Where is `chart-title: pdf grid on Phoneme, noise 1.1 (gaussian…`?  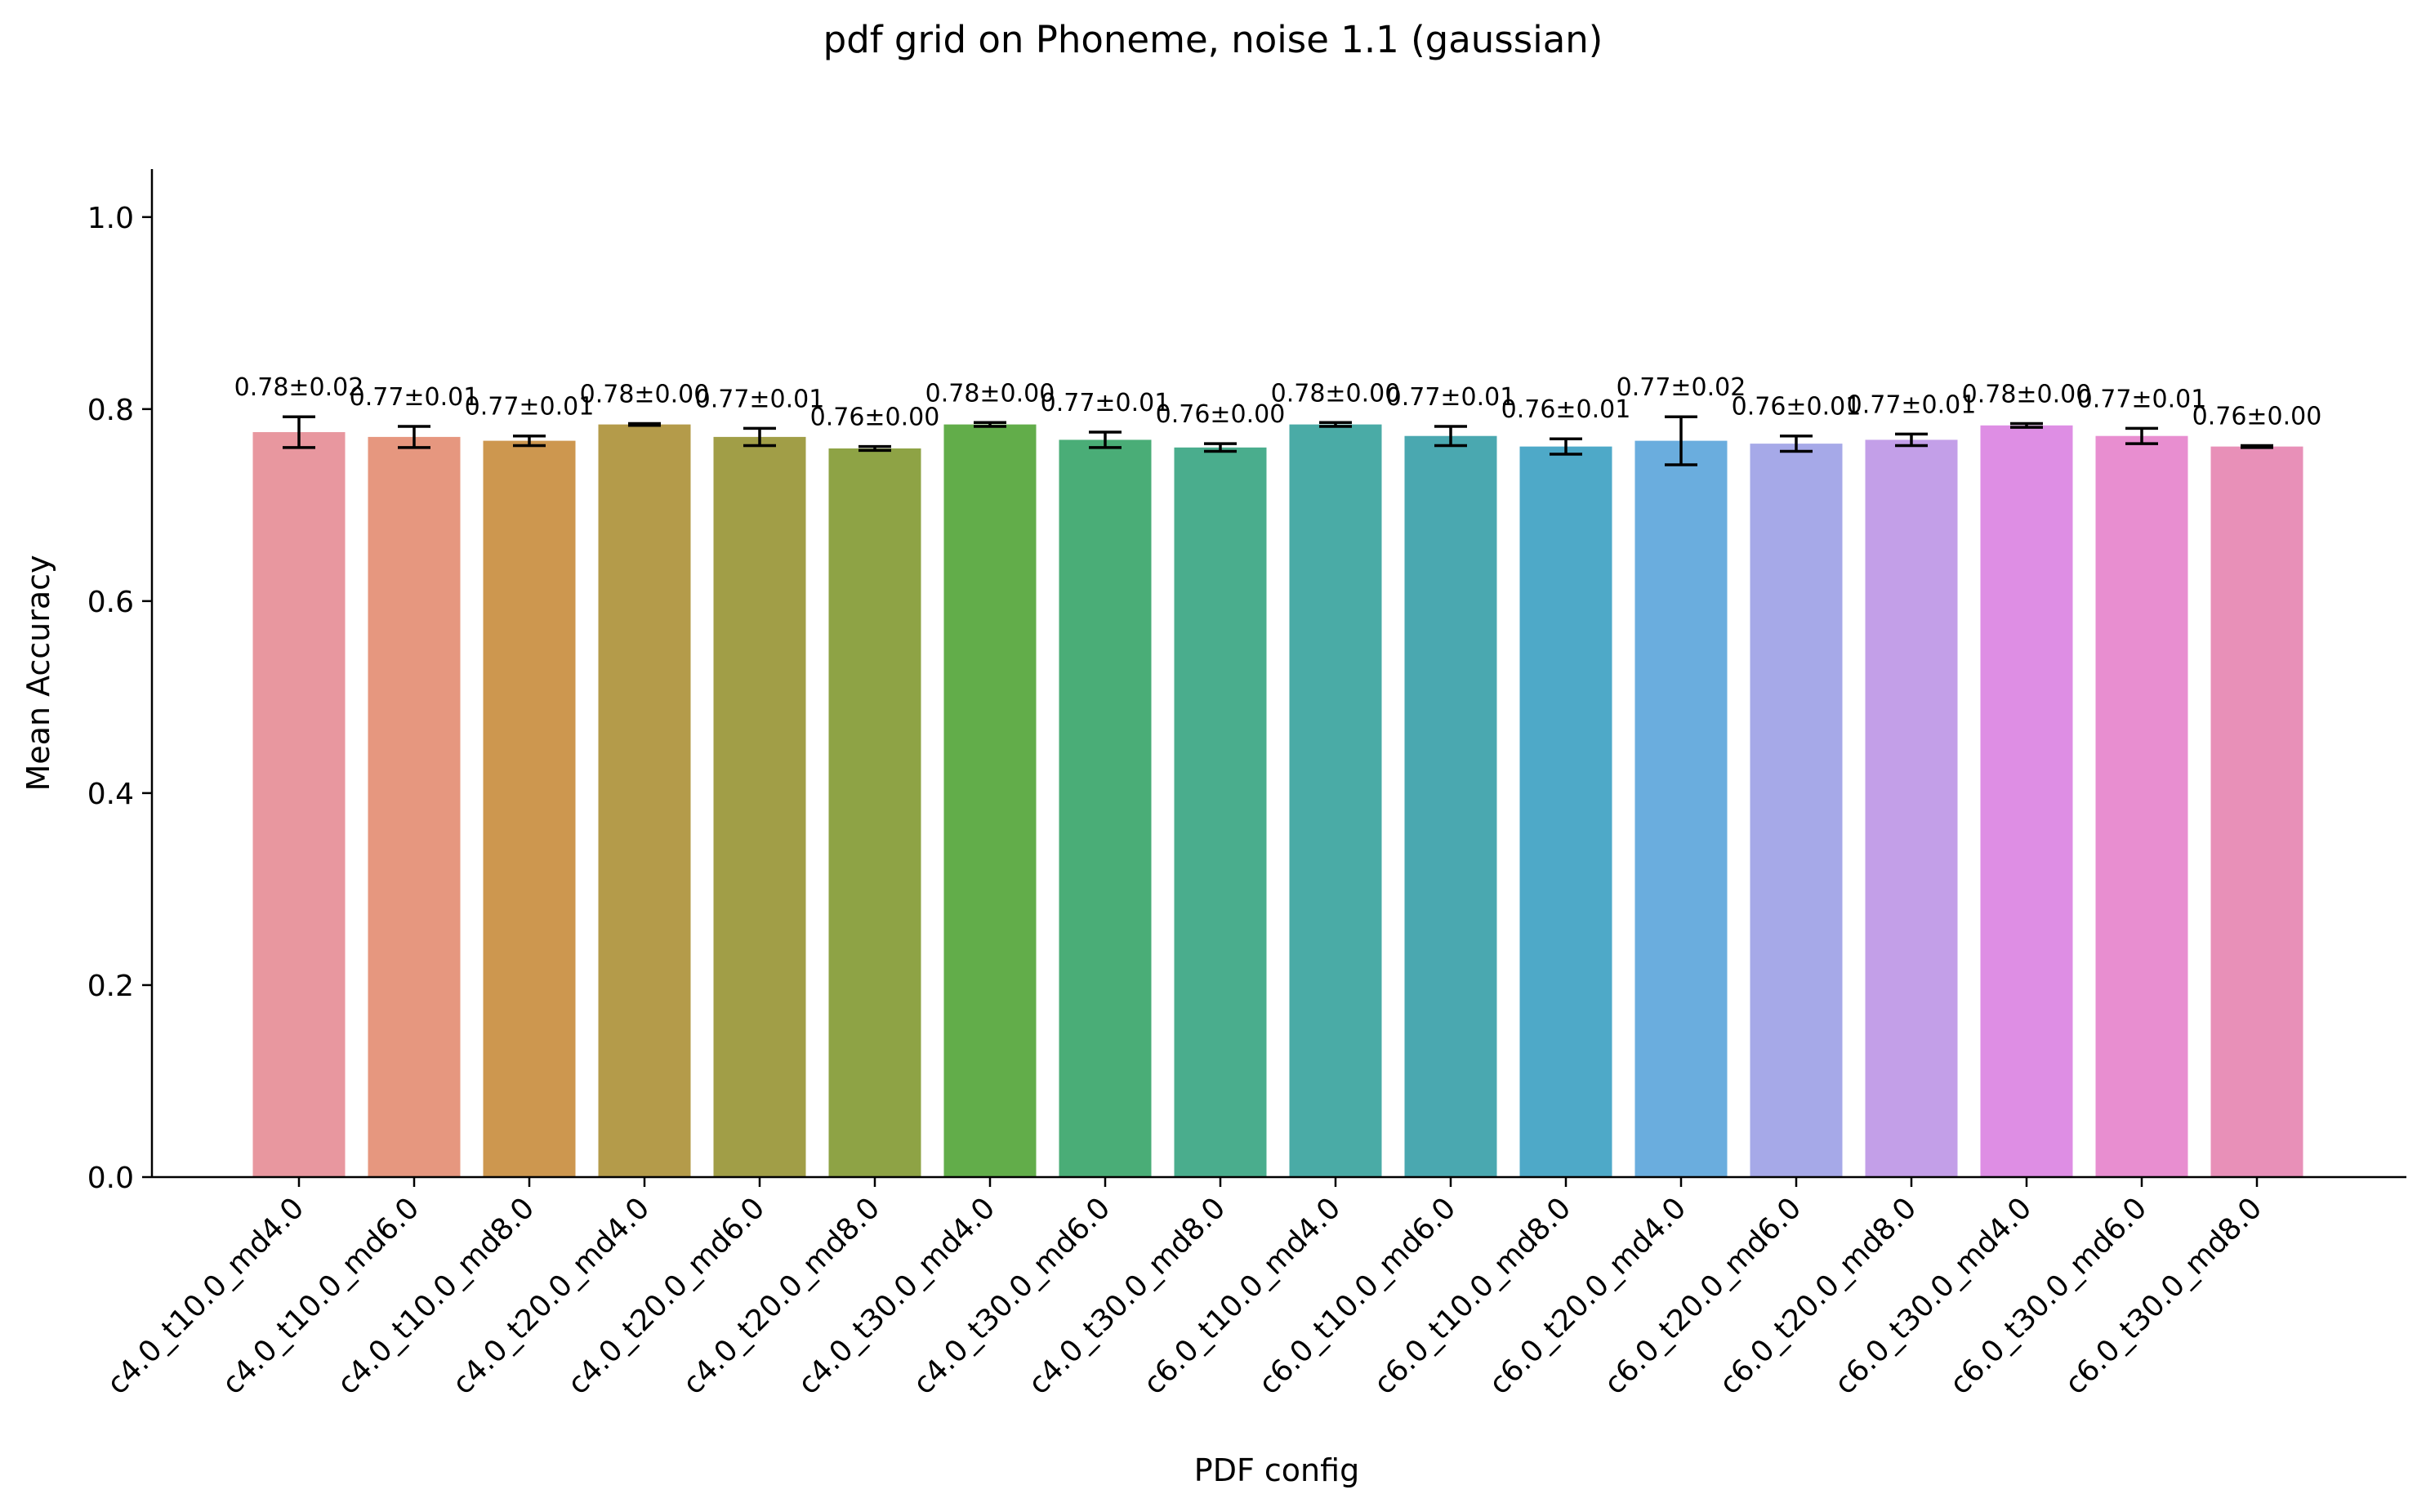 chart-title: pdf grid on Phoneme, noise 1.1 (gaussian… is located at coordinates (1213, 40).